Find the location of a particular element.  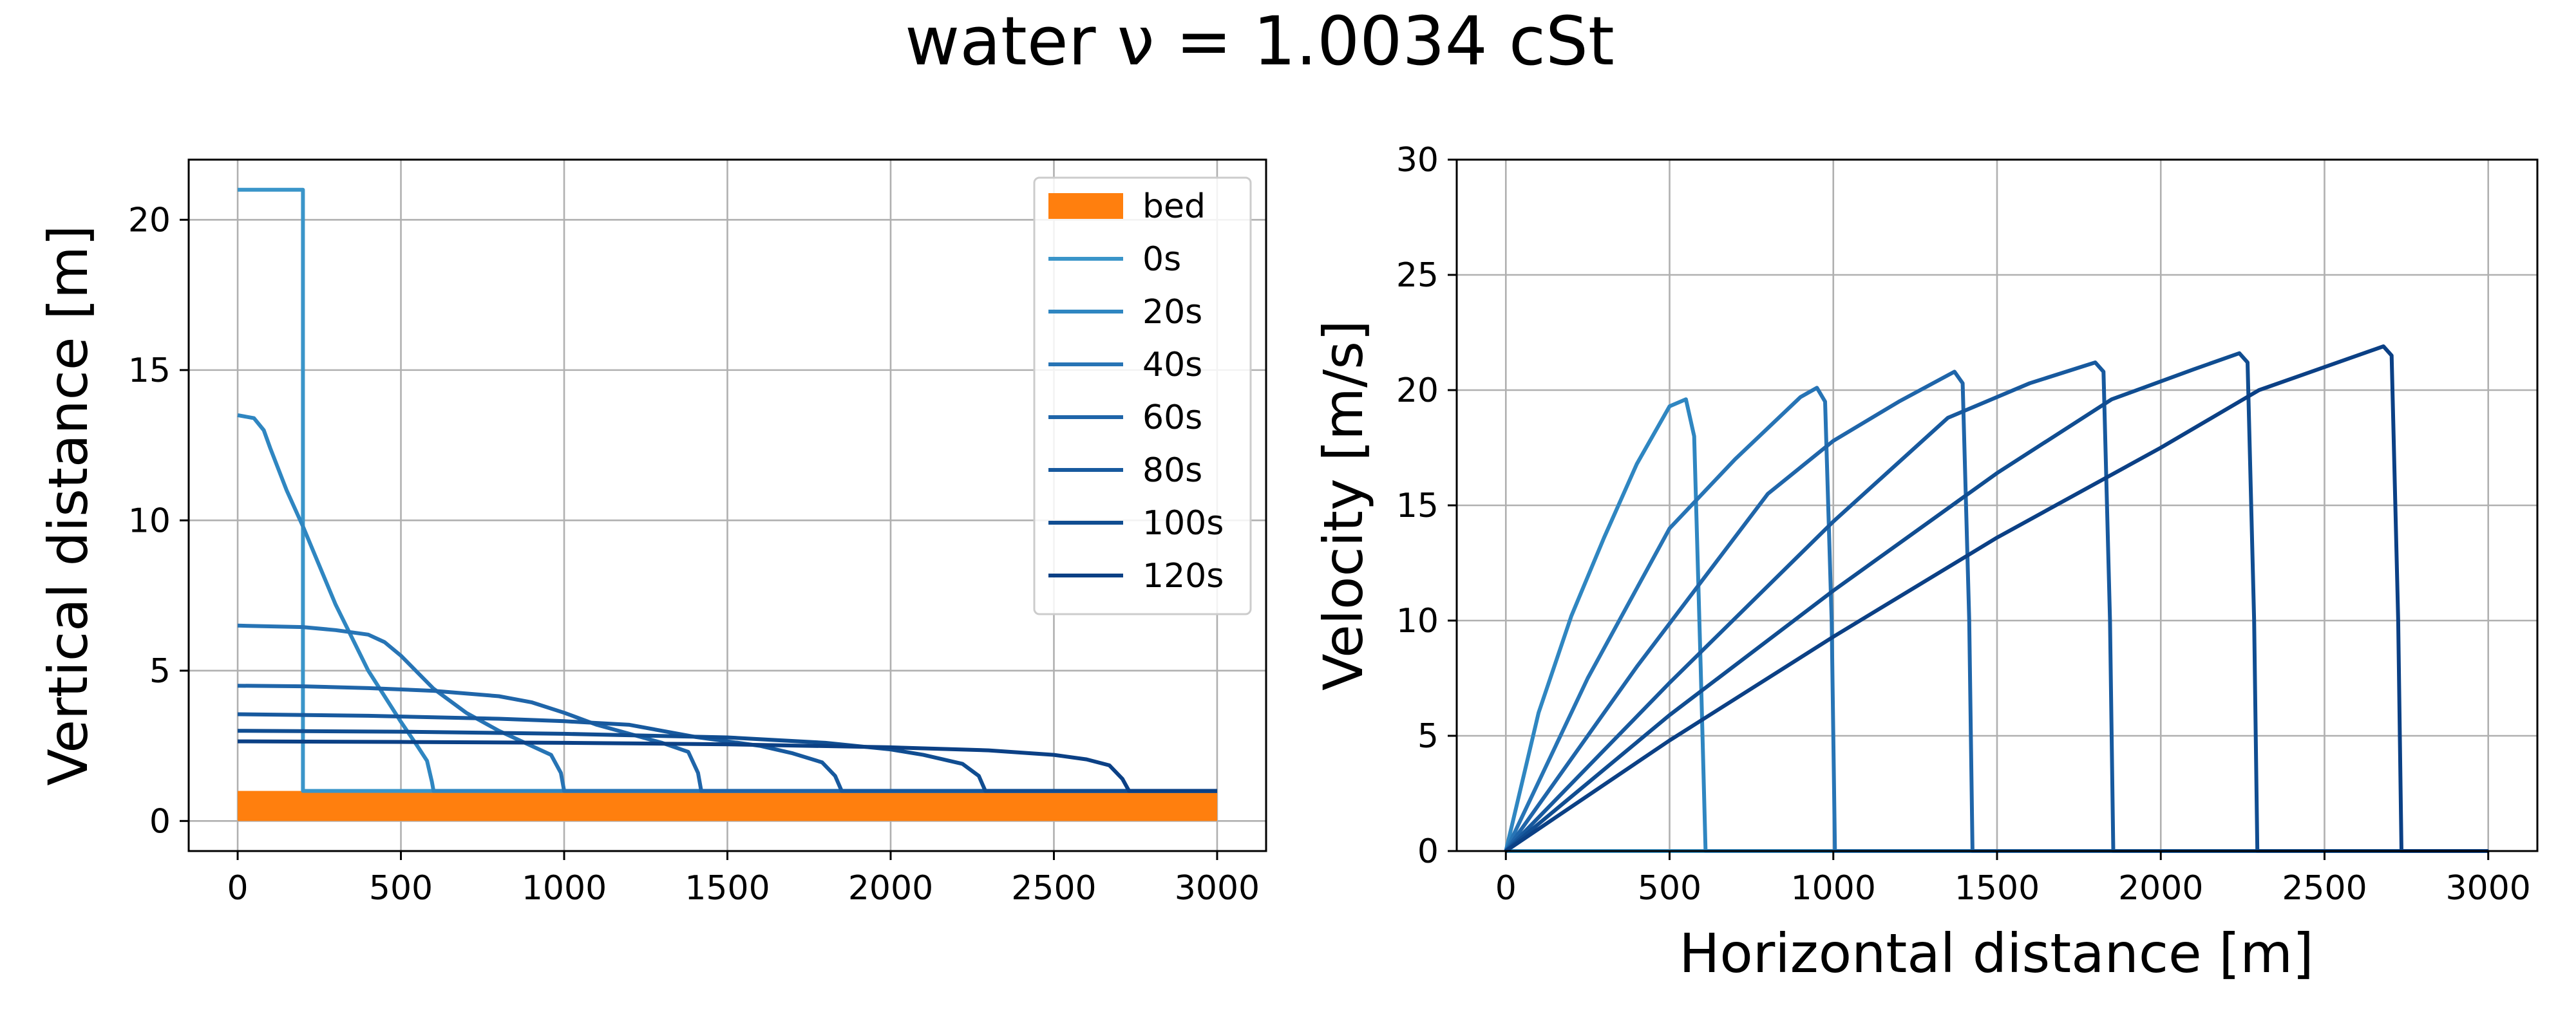

legend-label: 120s is located at coordinates (1183, 576).